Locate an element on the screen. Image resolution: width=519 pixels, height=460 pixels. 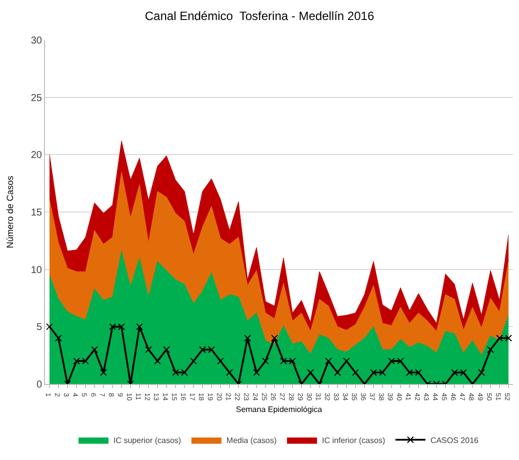
chart-title: Canal Endémico Tosferina - Medellín 2016 is located at coordinates (259, 15).